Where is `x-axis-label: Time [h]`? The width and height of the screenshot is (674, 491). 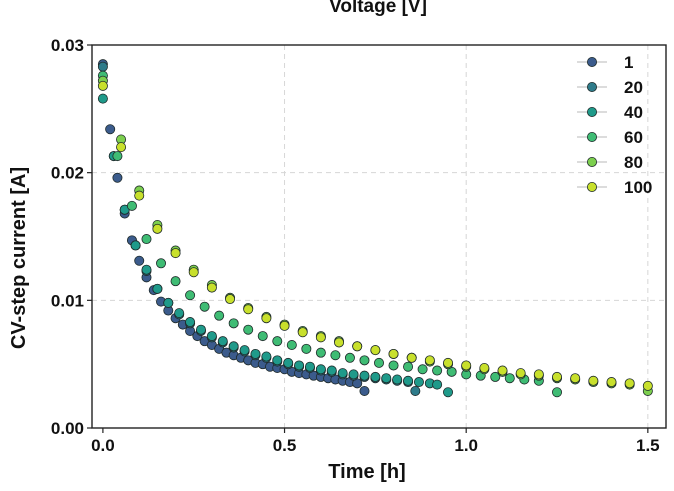
x-axis-label: Time [h] is located at coordinates (366, 472).